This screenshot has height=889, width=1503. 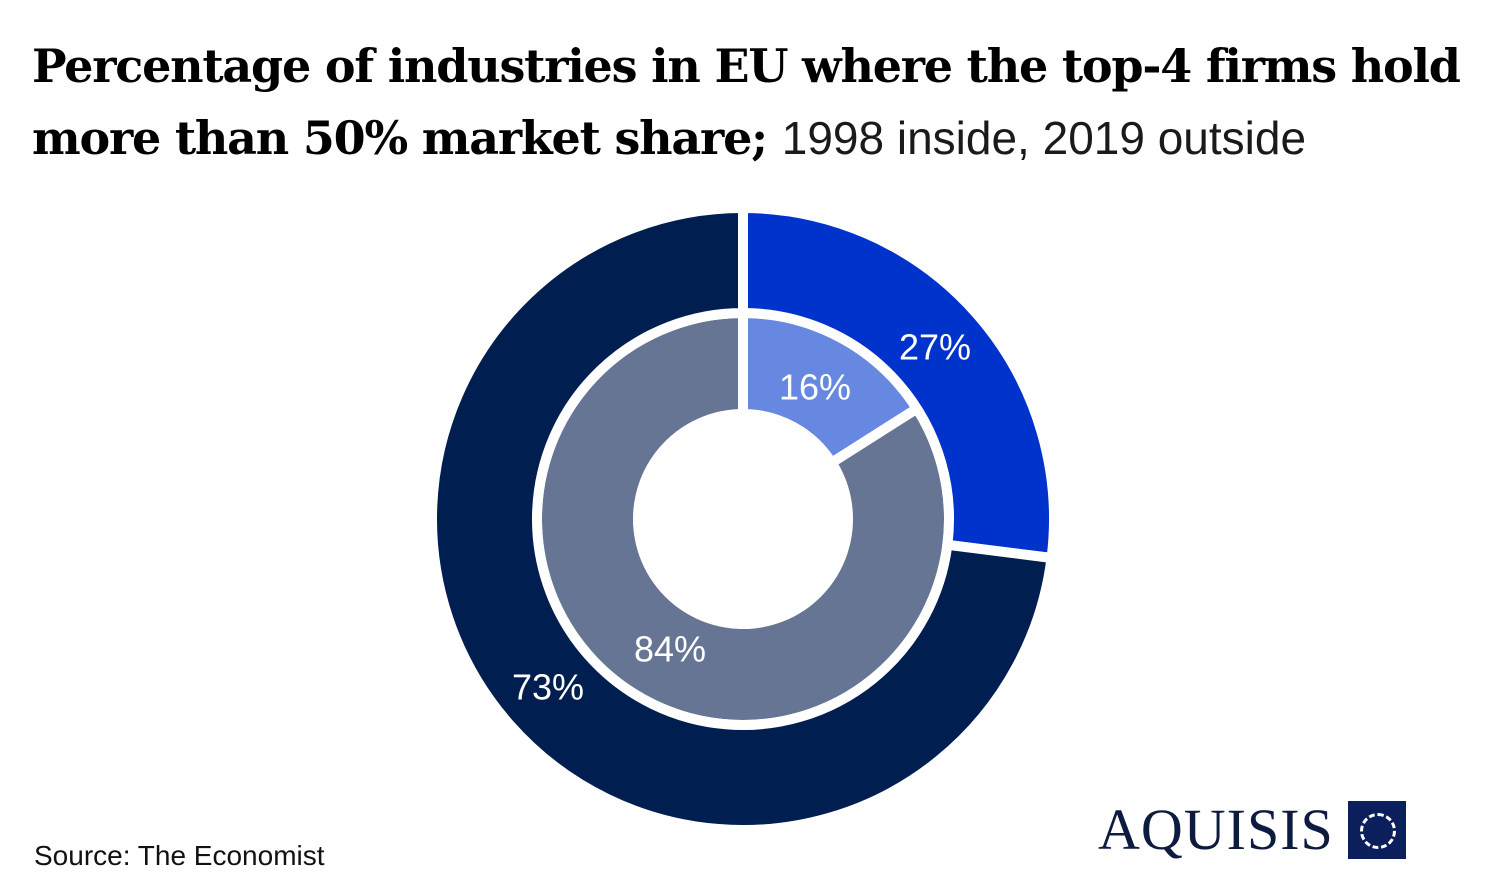 What do you see at coordinates (935, 347) in the screenshot?
I see `slice-label-2019-1: 27%` at bounding box center [935, 347].